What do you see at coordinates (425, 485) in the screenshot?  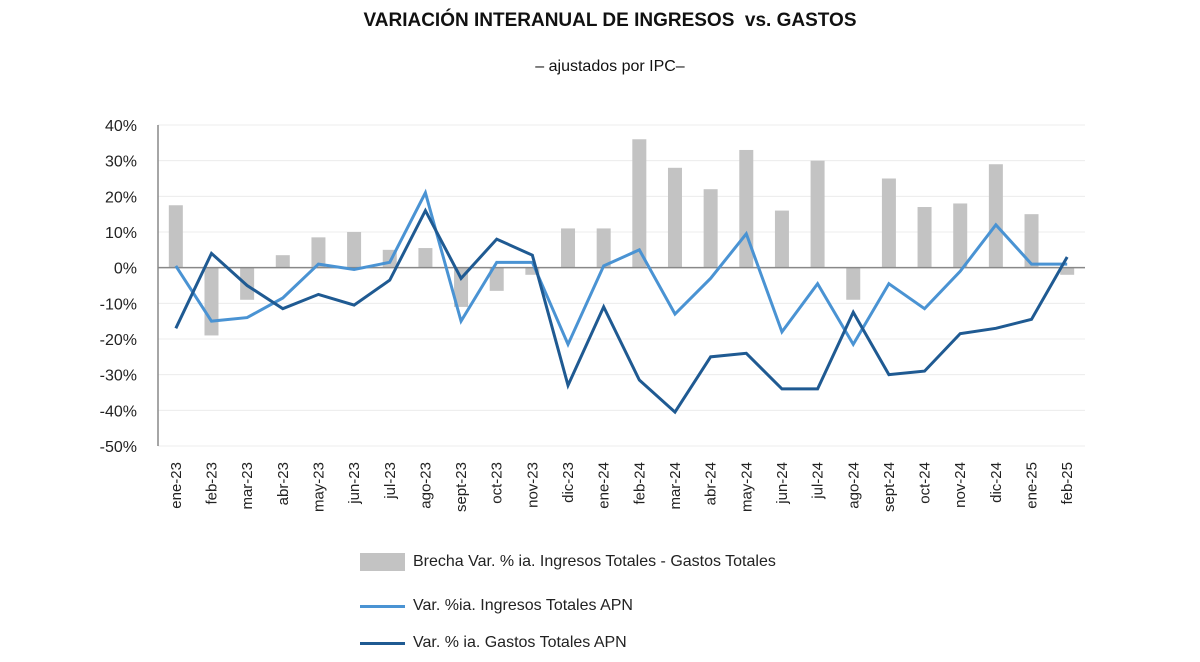 I see `x-tick-label: ago-23` at bounding box center [425, 485].